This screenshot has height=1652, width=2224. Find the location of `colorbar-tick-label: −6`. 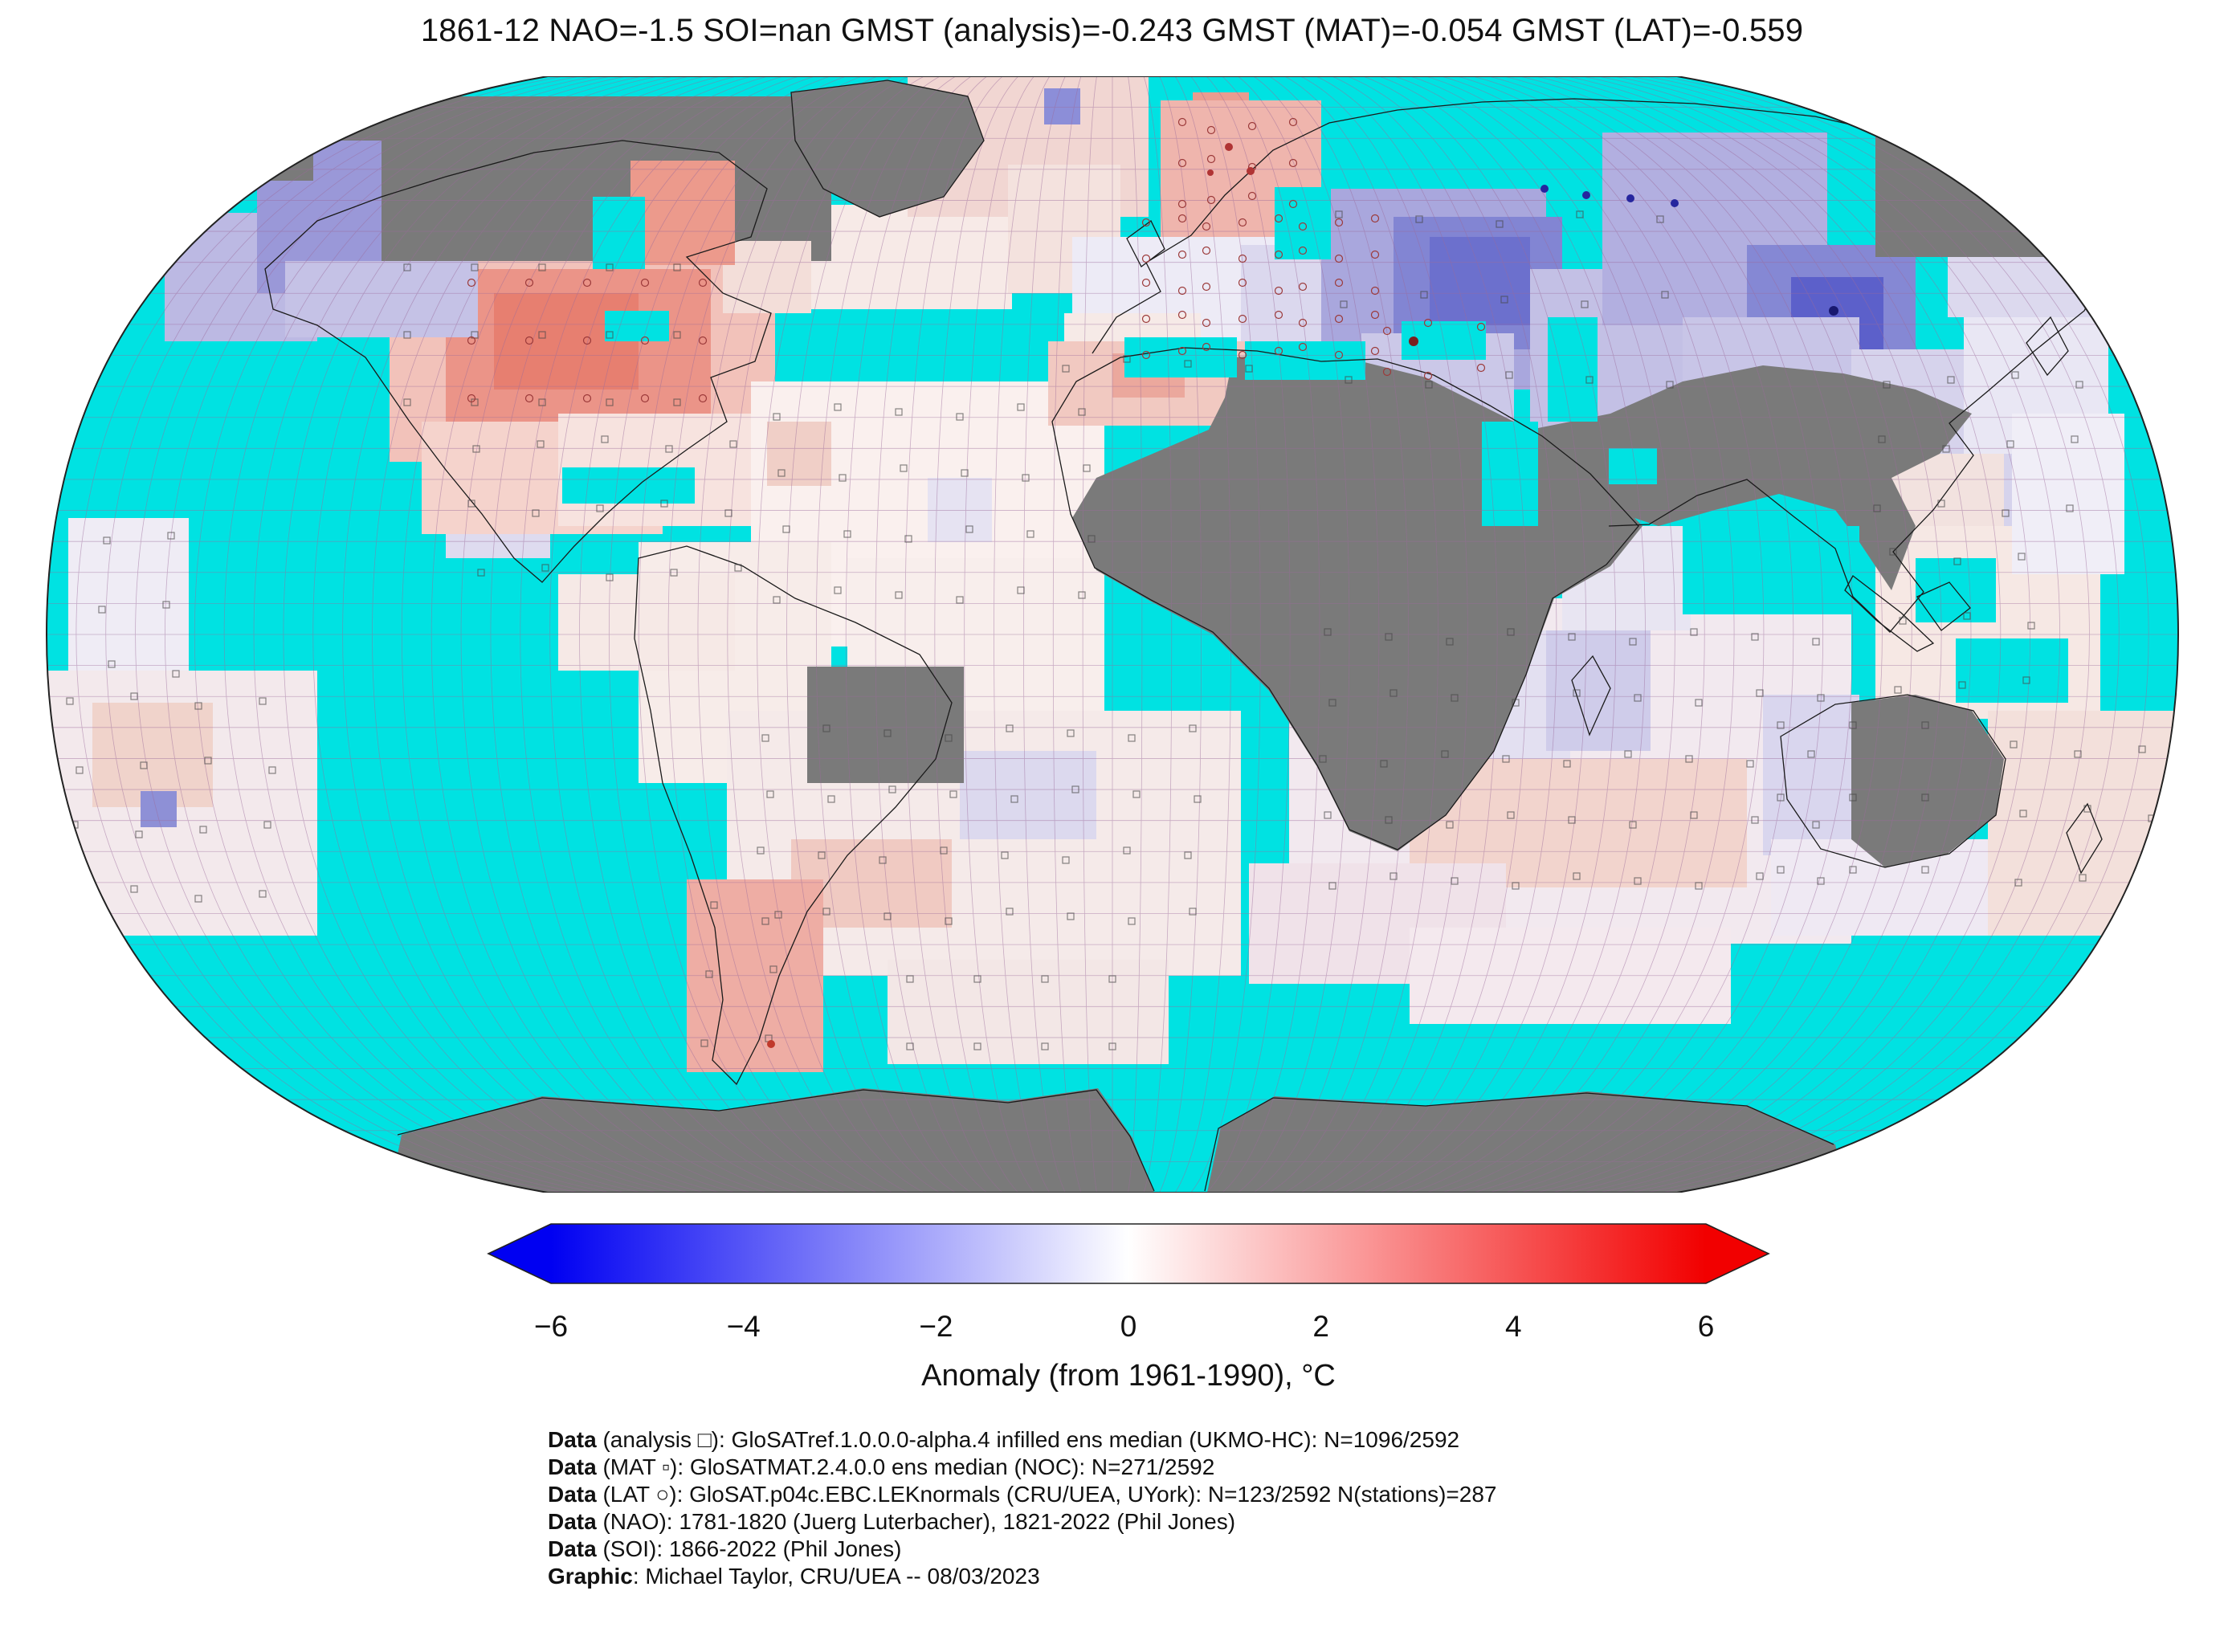

colorbar-tick-label: −6 is located at coordinates (551, 1326).